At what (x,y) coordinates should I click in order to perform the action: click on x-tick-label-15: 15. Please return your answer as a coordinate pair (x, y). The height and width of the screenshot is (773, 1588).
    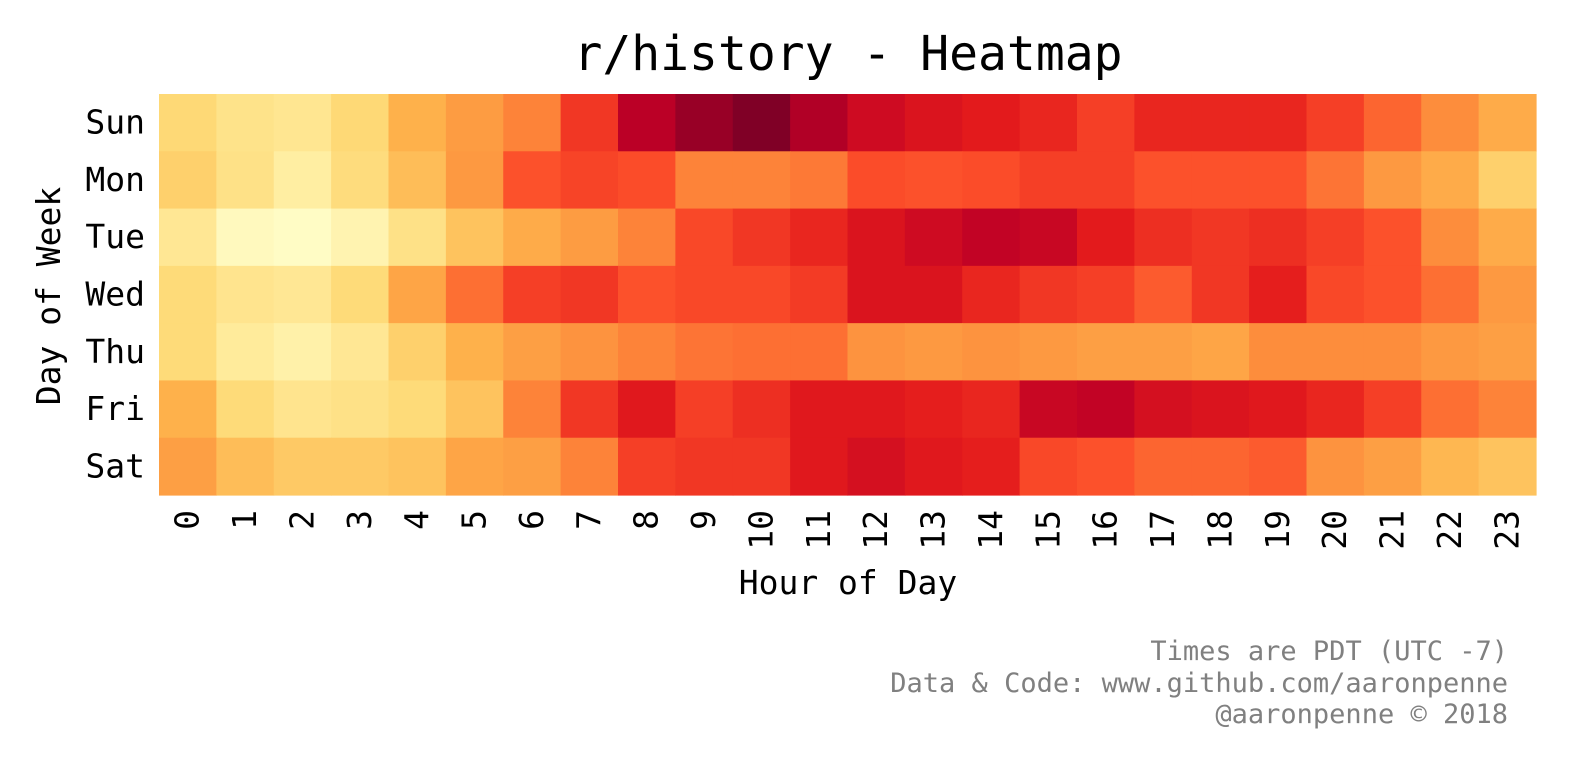
    Looking at the image, I should click on (1047, 530).